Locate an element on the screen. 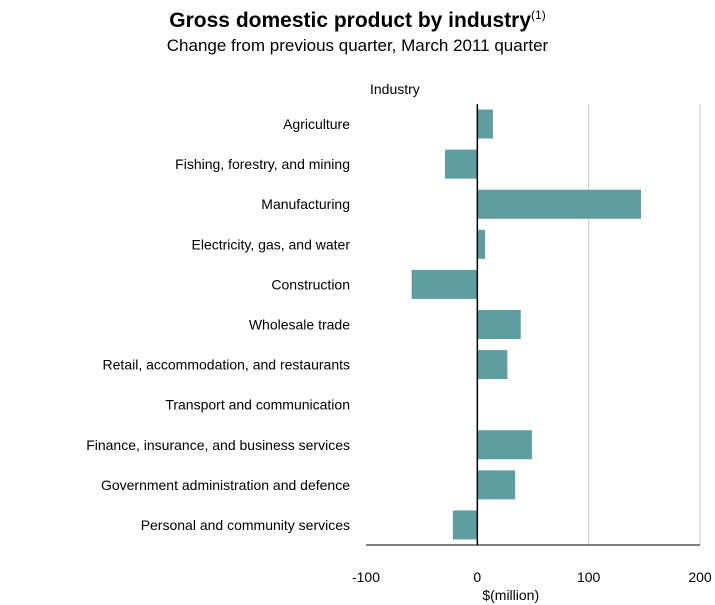 The height and width of the screenshot is (605, 715). category-label: Transport and communication is located at coordinates (257, 405).